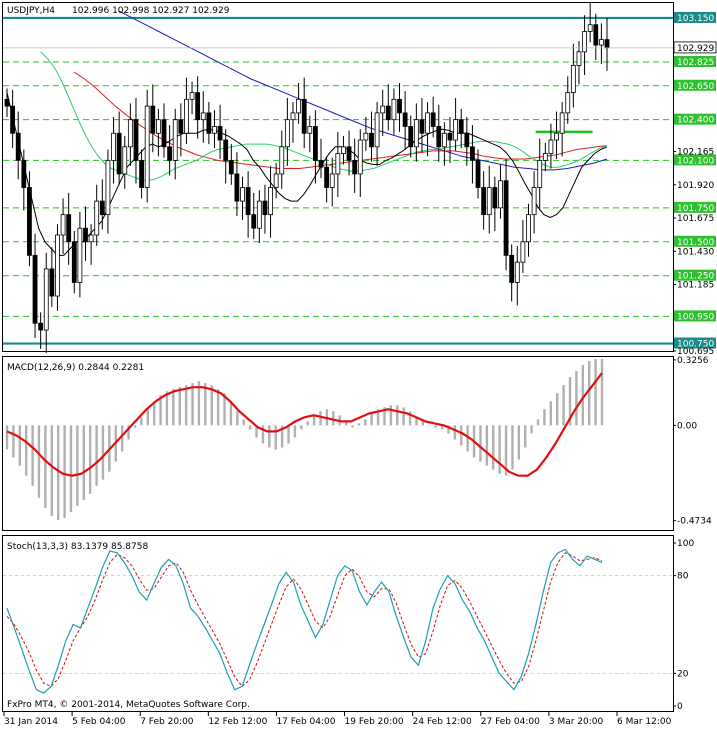 This screenshot has width=717, height=730. I want to click on time-tick-label: 31 Jan 2014, so click(31, 722).